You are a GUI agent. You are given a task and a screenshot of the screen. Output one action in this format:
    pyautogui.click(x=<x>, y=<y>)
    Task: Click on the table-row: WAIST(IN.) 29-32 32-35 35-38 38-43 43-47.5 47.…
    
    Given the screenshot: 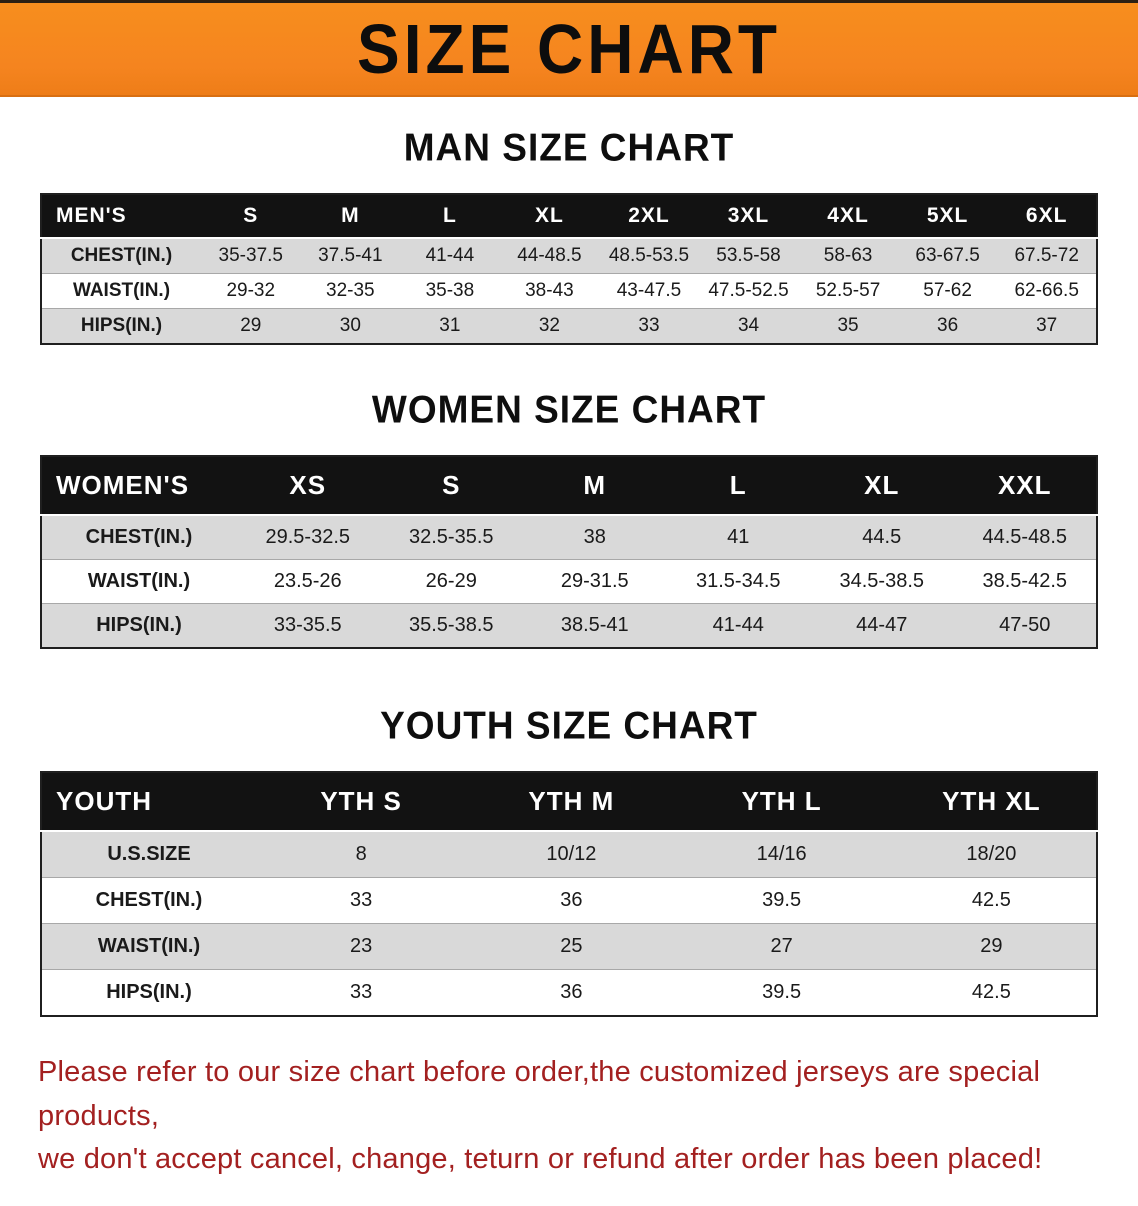 What is the action you would take?
    pyautogui.click(x=569, y=291)
    